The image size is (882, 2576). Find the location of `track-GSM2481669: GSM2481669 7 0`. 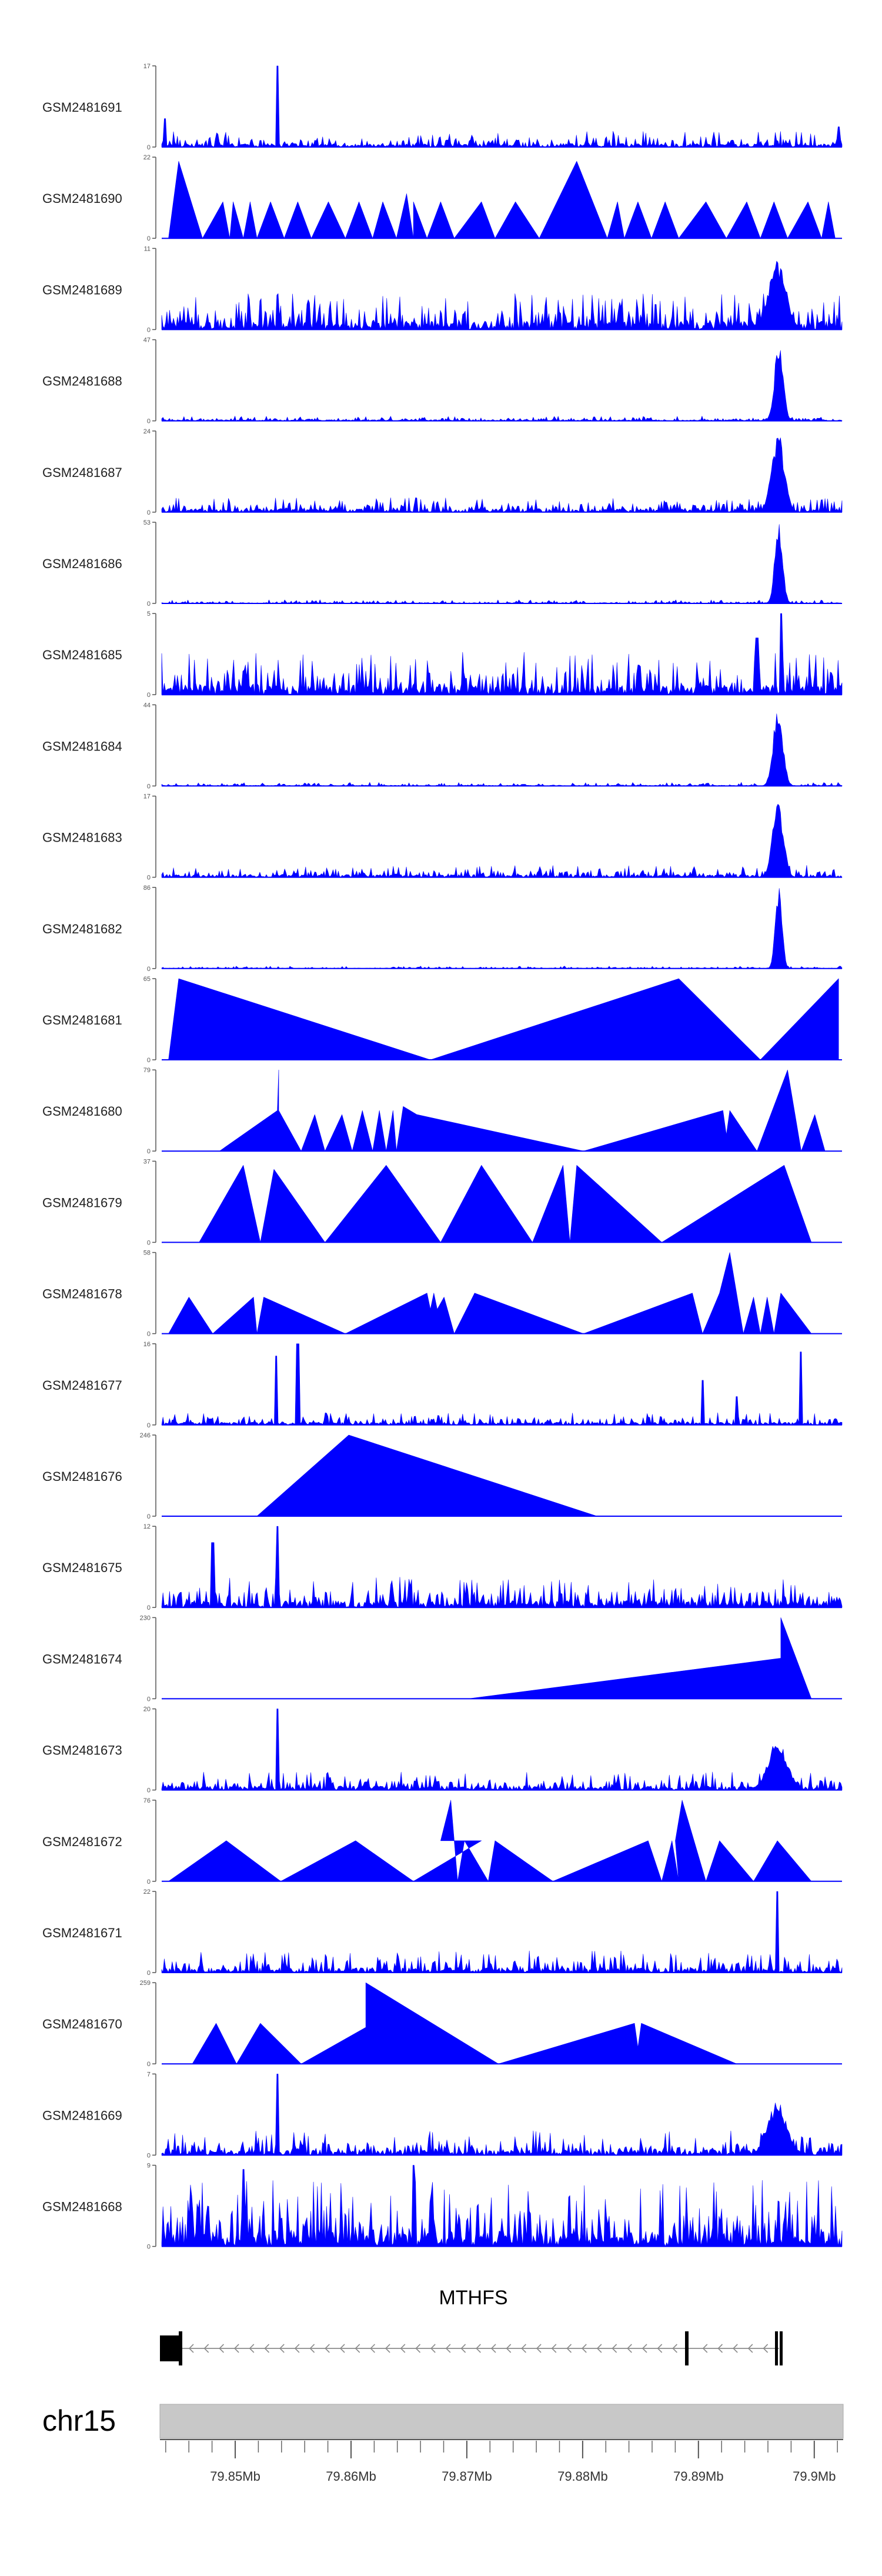

track-GSM2481669: GSM2481669 7 0 is located at coordinates (442, 2115).